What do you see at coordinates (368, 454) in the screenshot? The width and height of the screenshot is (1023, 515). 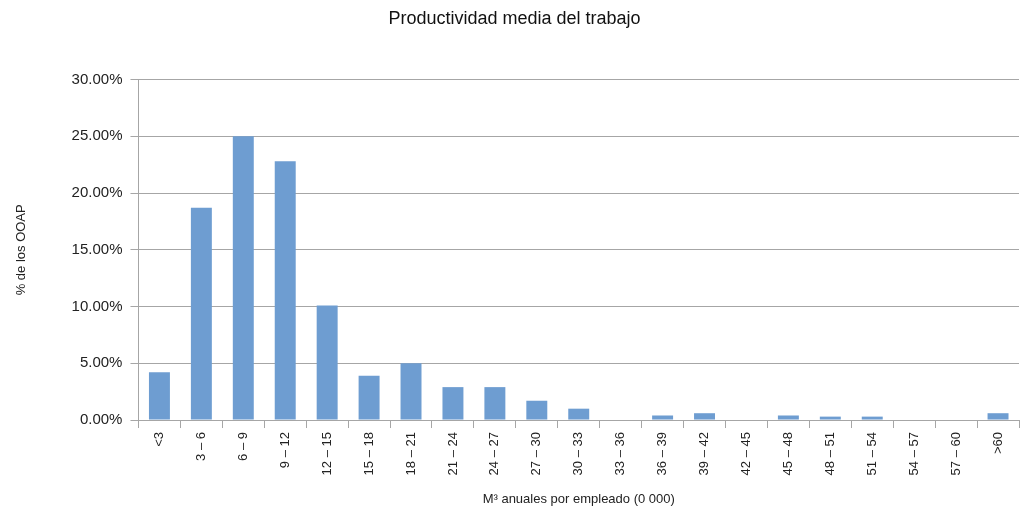 I see `x-tick-label: 15 – 18` at bounding box center [368, 454].